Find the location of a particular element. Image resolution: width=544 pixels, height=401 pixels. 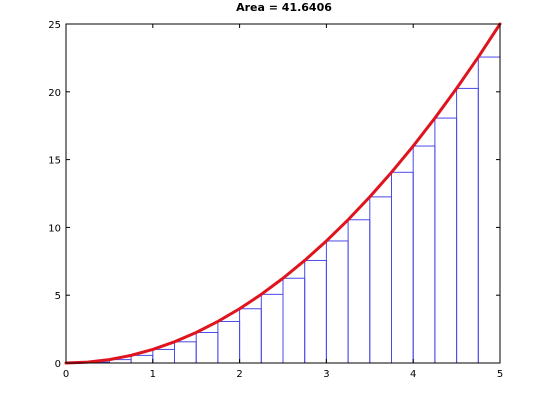

y-tick-label: 10 is located at coordinates (54, 228).